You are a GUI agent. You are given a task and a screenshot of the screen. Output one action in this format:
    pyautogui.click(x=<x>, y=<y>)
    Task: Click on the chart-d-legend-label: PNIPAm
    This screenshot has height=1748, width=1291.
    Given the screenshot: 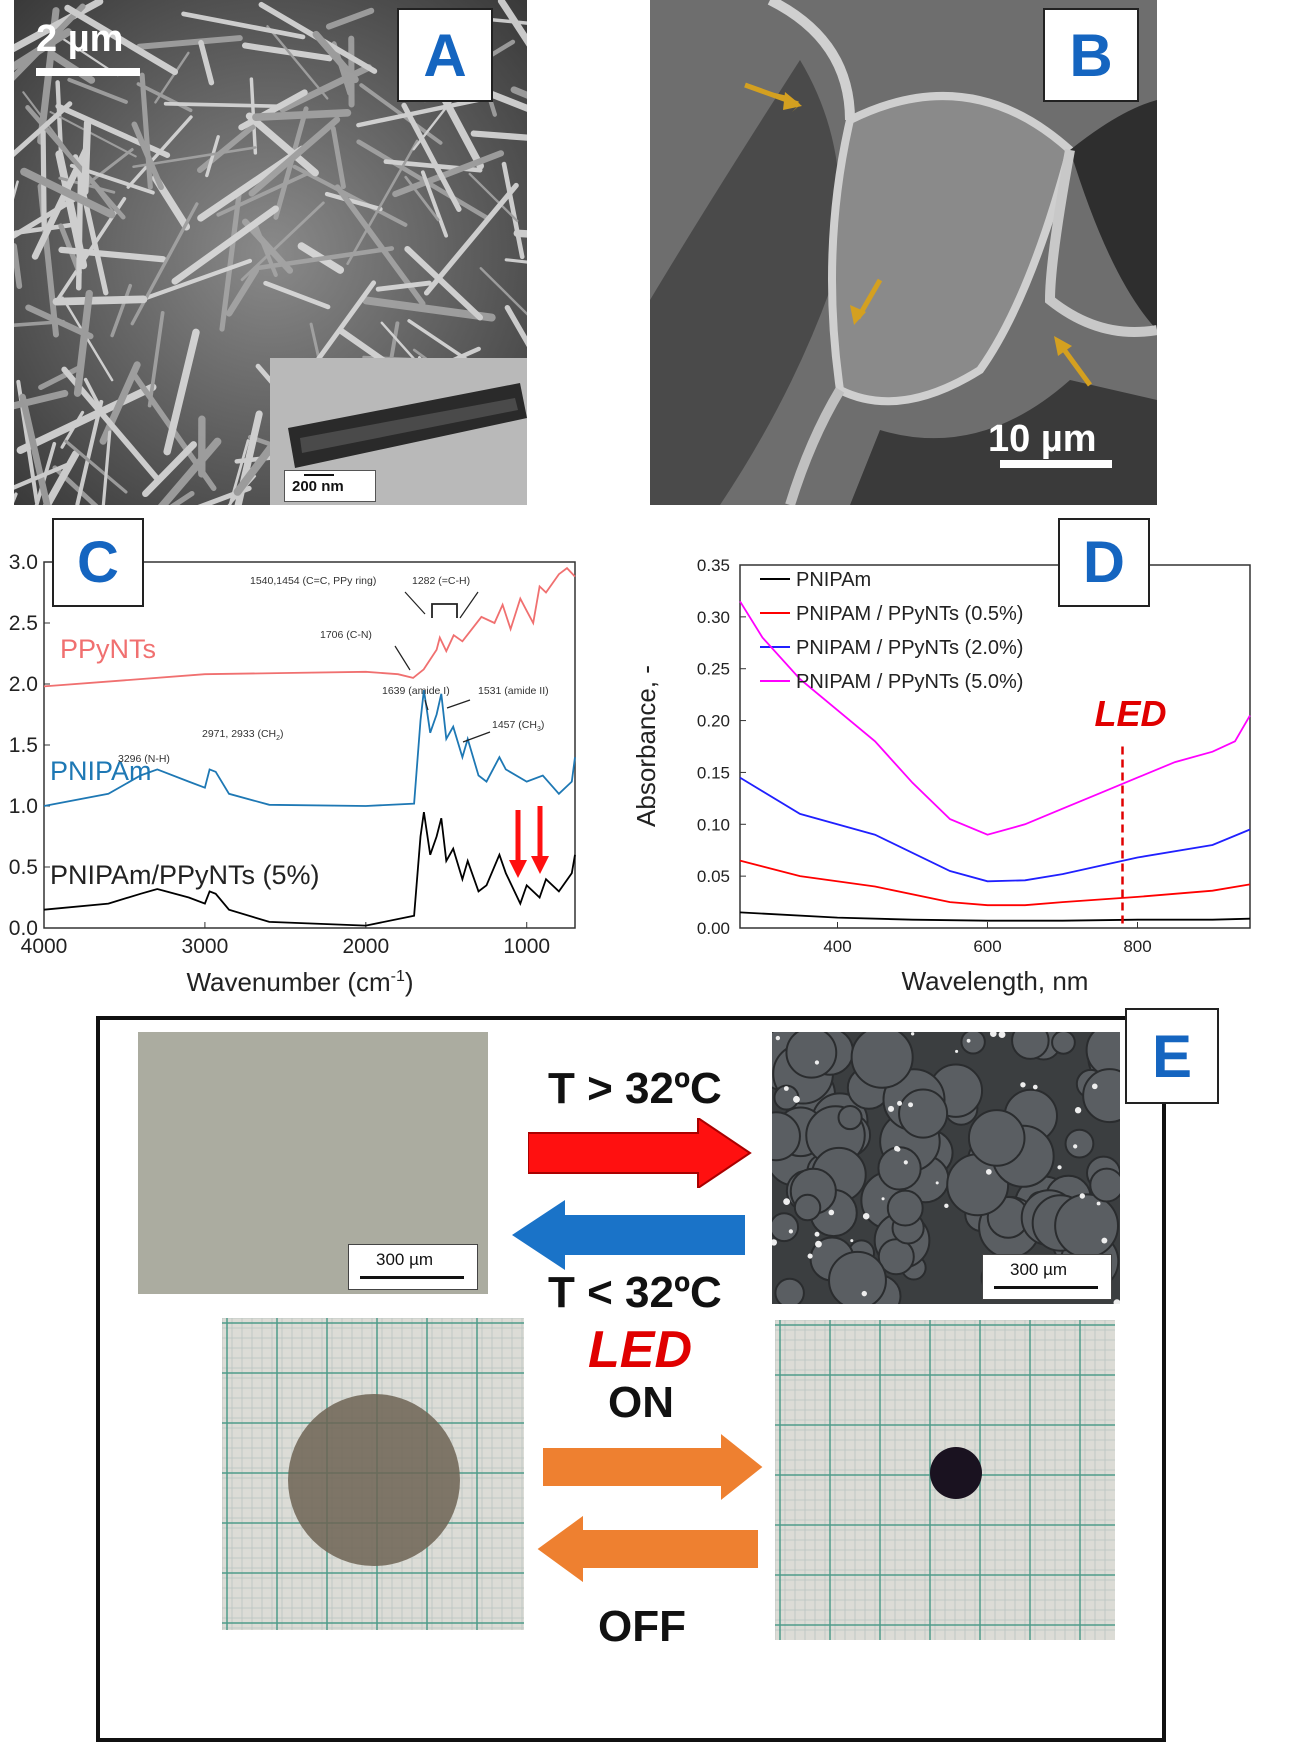 What is the action you would take?
    pyautogui.click(x=833, y=580)
    